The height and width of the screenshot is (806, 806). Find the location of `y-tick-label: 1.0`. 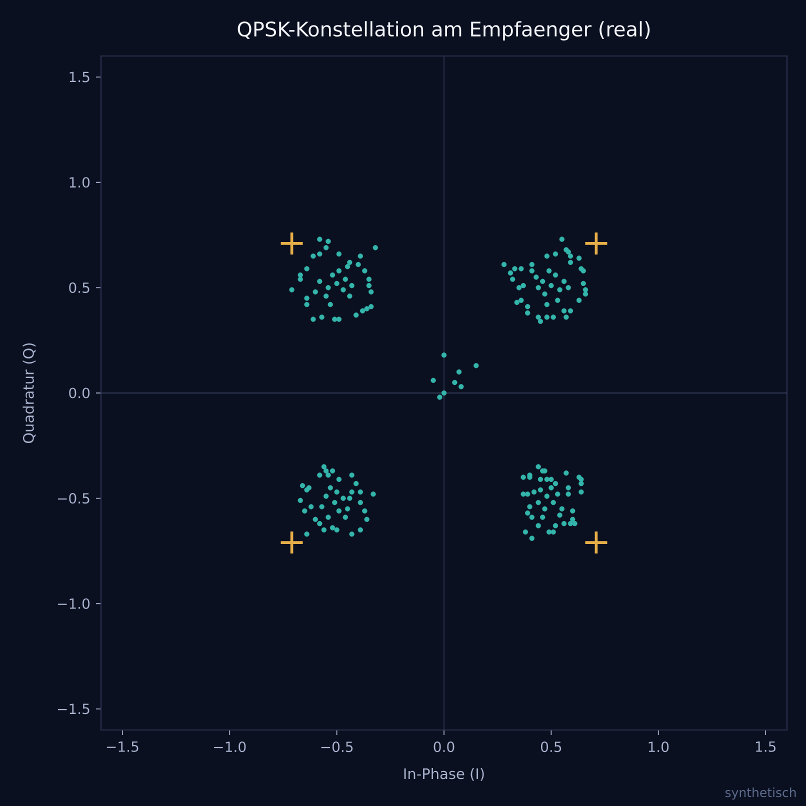

y-tick-label: 1.0 is located at coordinates (80, 182).